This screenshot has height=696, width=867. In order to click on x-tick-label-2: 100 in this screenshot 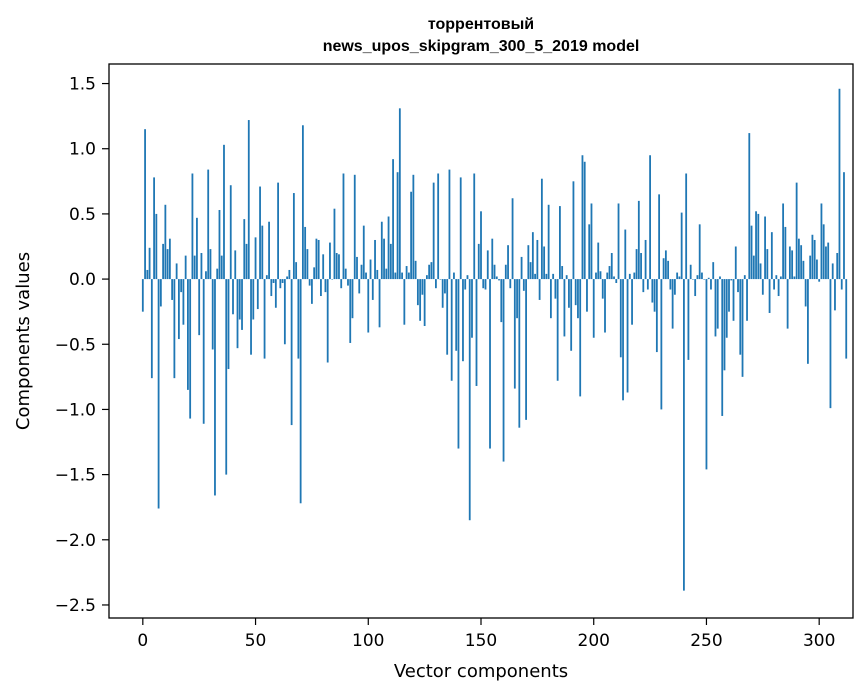, I will do `click(368, 641)`.